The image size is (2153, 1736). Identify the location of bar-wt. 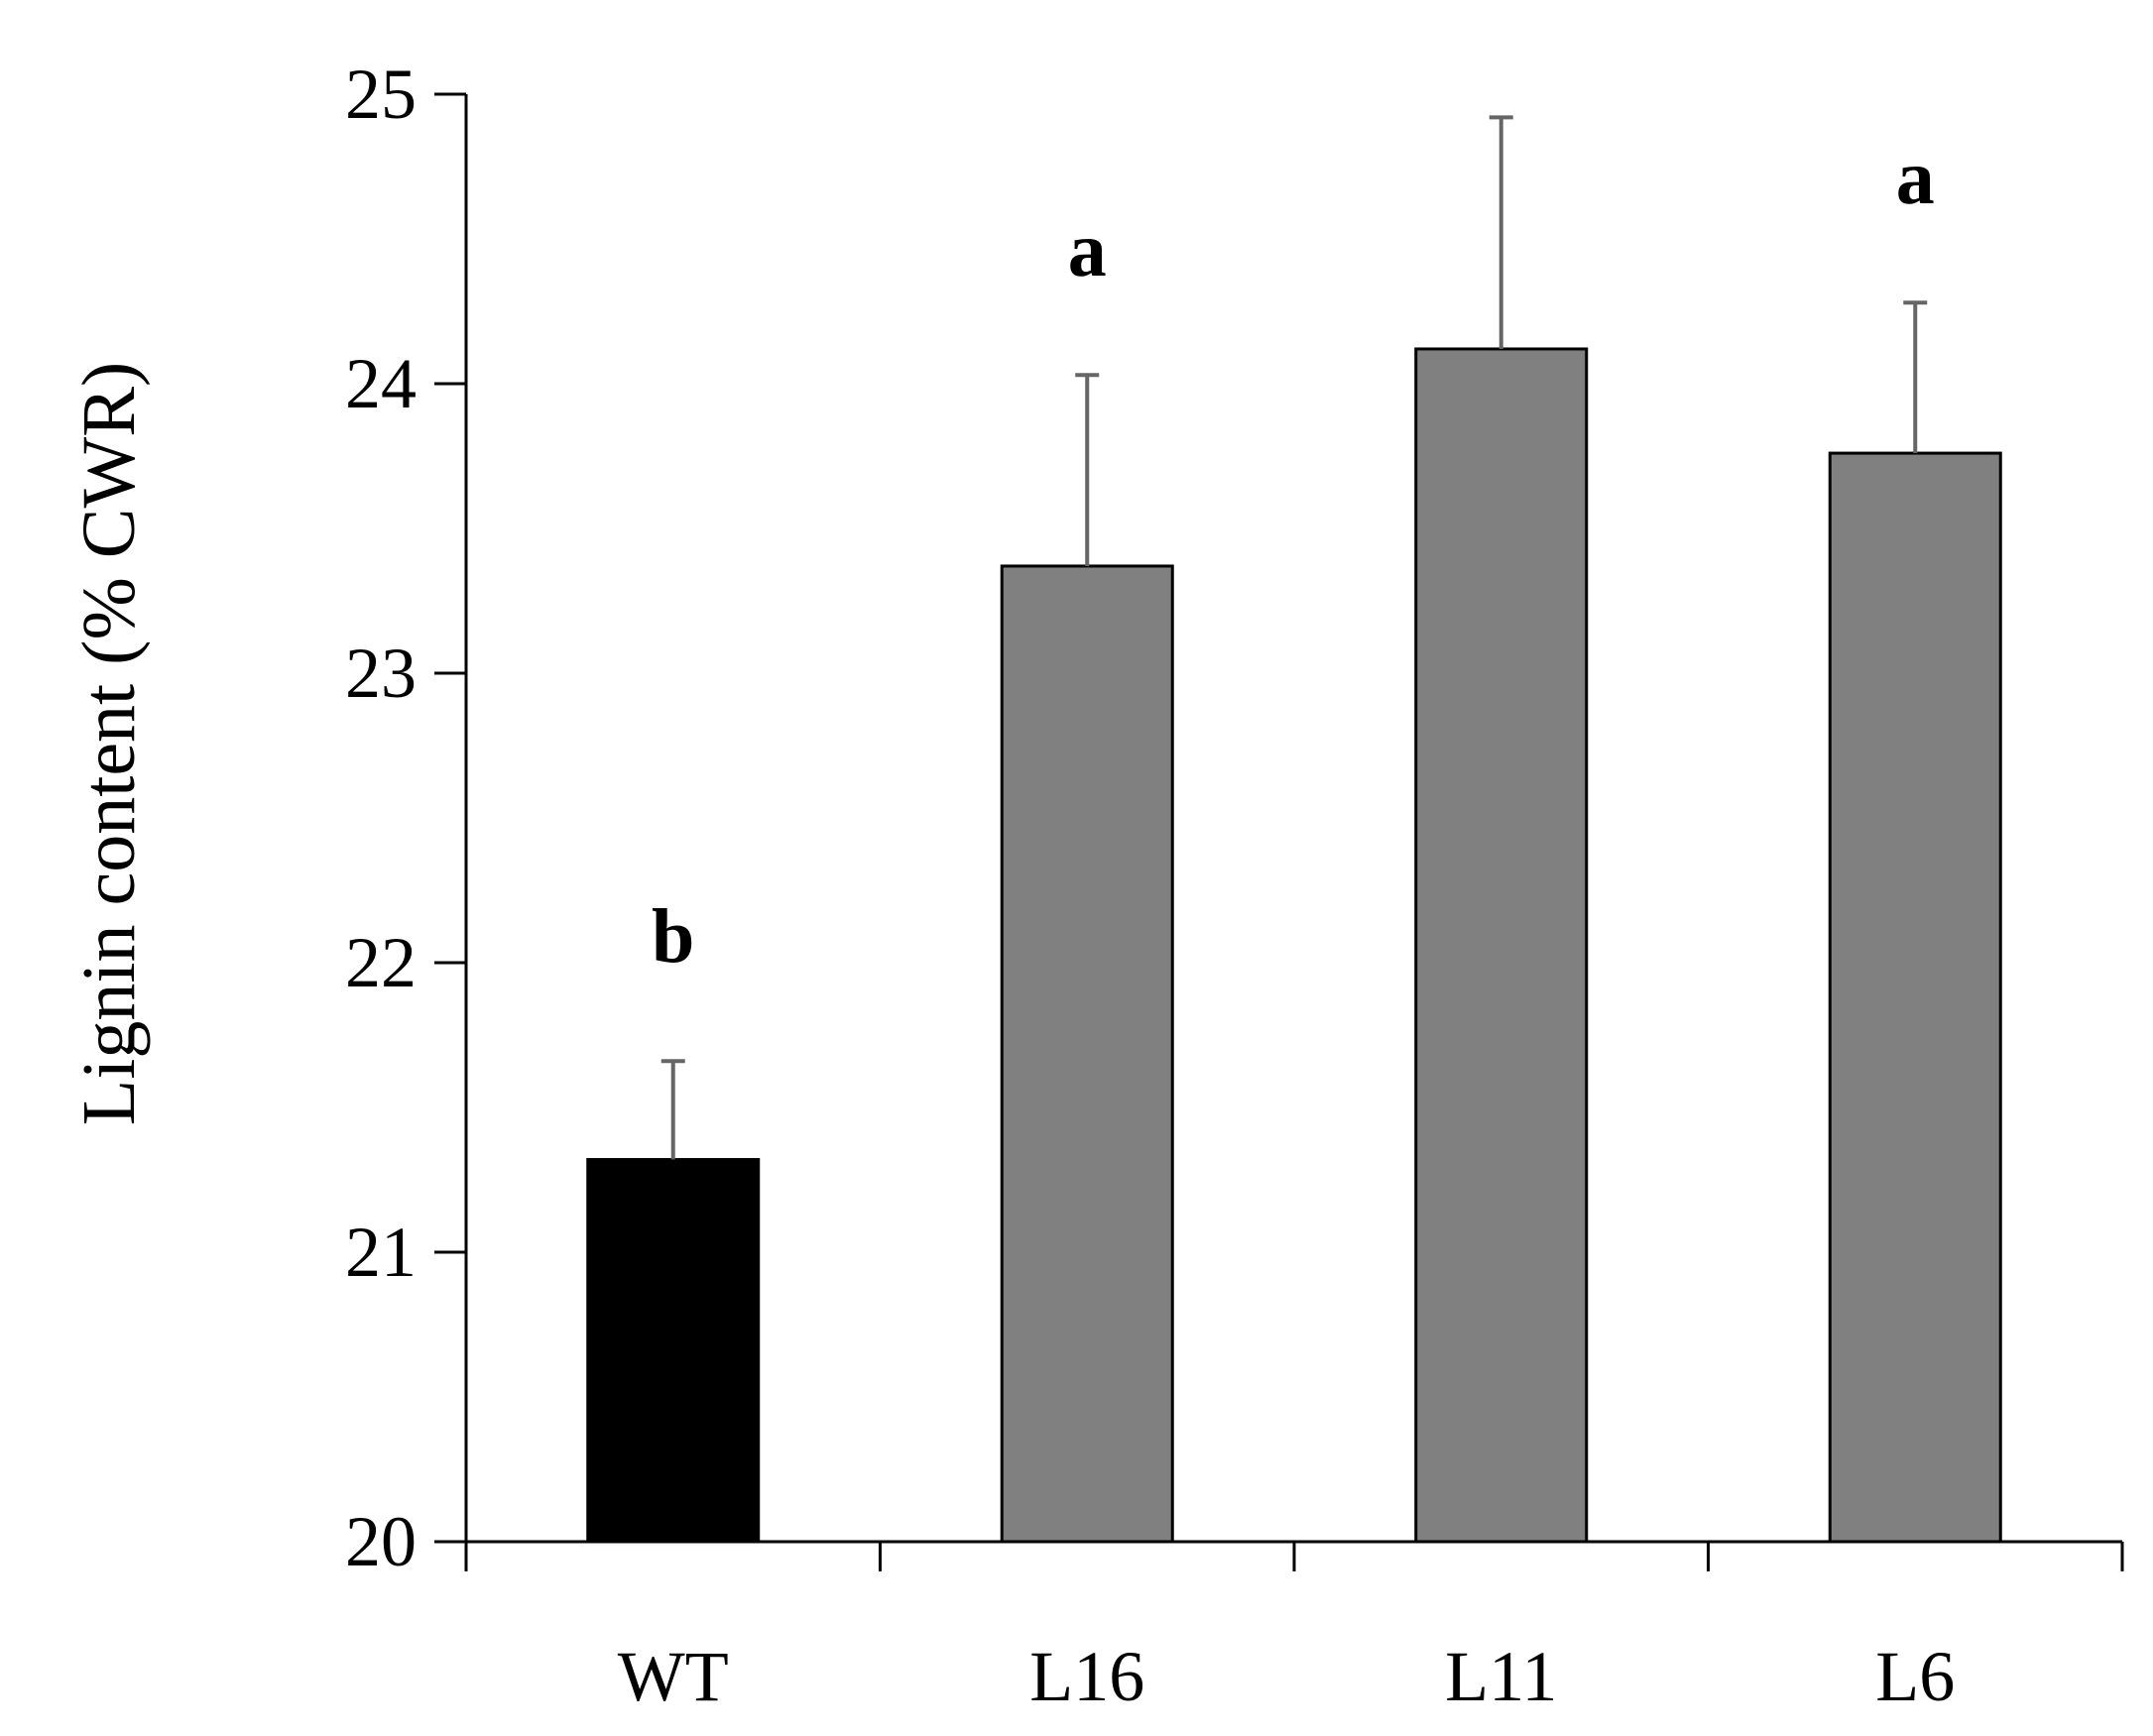
(673, 1351).